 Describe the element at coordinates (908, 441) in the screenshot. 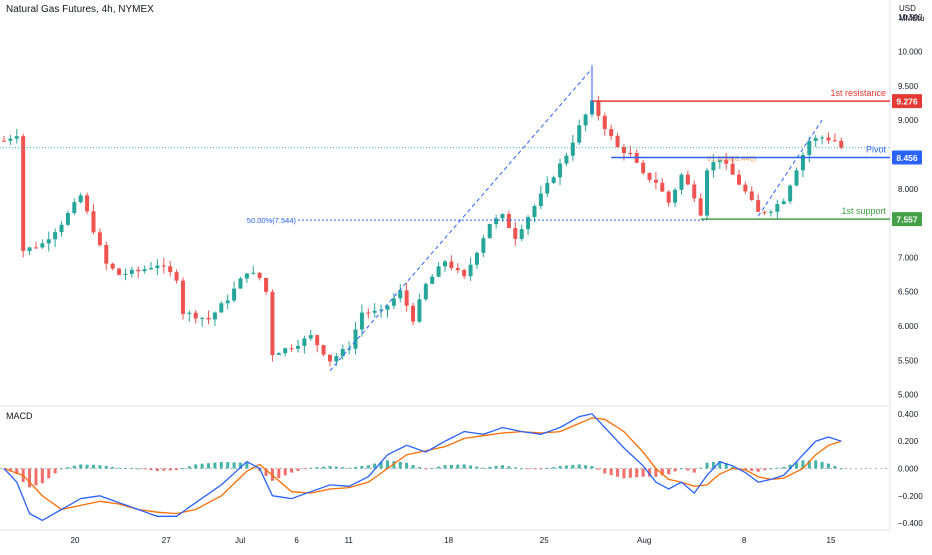

I see `macd-tick-label: 0.200` at that location.